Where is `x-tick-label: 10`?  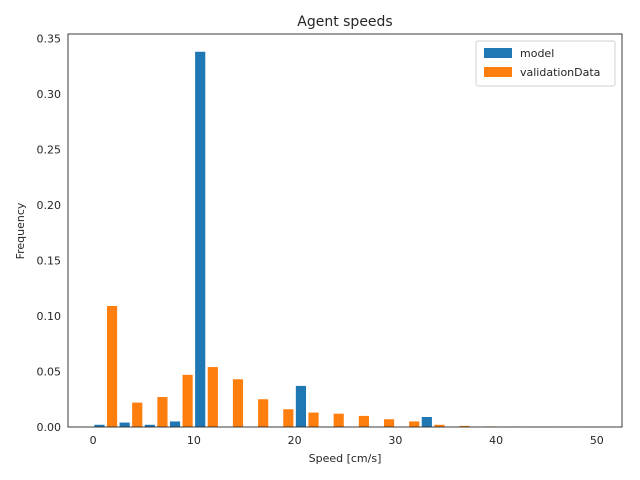 x-tick-label: 10 is located at coordinates (194, 440).